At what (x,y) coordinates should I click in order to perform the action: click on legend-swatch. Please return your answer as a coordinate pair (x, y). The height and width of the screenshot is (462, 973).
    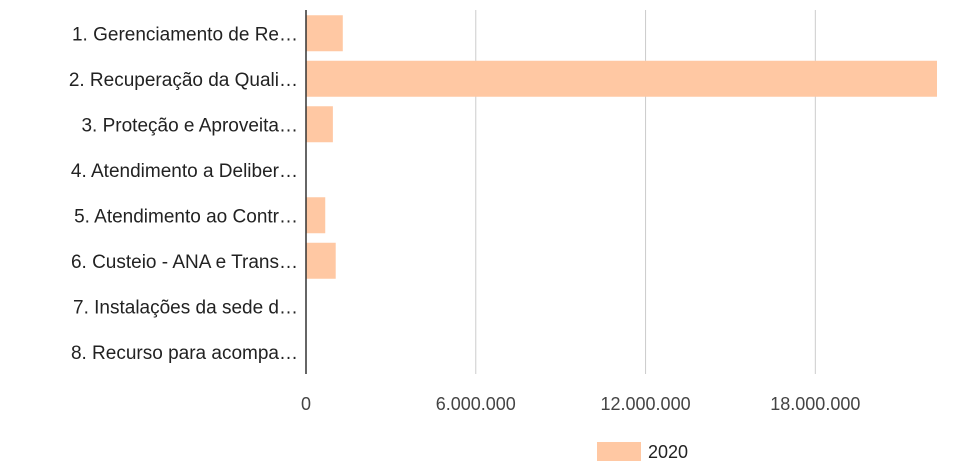
    Looking at the image, I should click on (619, 451).